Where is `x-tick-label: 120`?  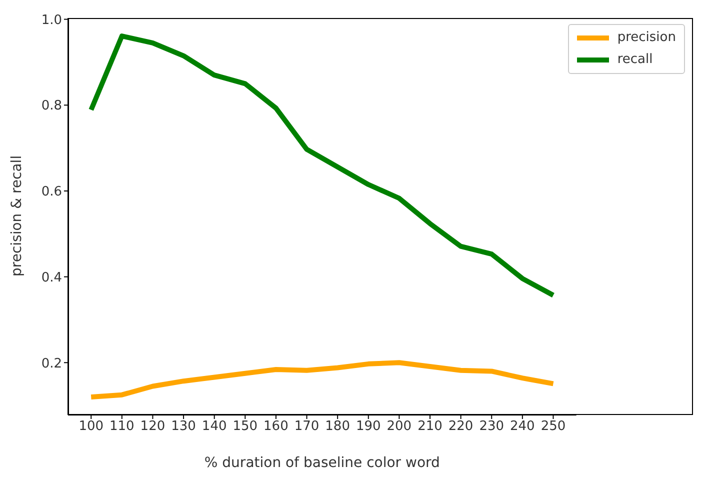 x-tick-label: 120 is located at coordinates (153, 426).